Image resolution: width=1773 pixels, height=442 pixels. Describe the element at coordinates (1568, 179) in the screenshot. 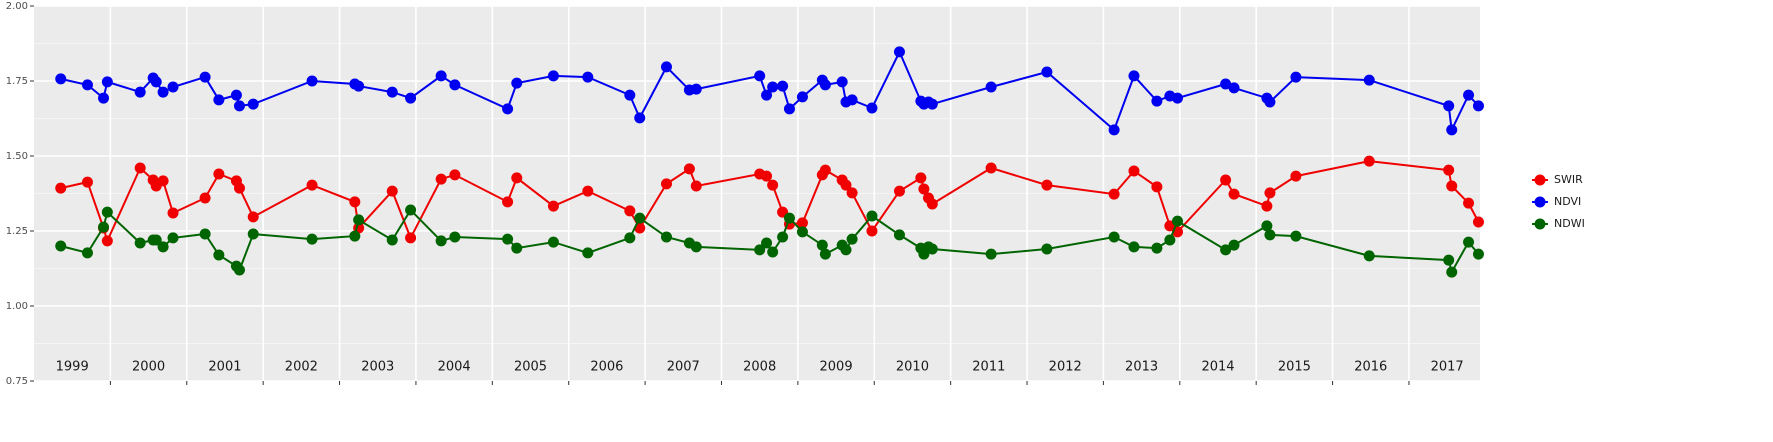

I see `legend-label: SWIR` at that location.